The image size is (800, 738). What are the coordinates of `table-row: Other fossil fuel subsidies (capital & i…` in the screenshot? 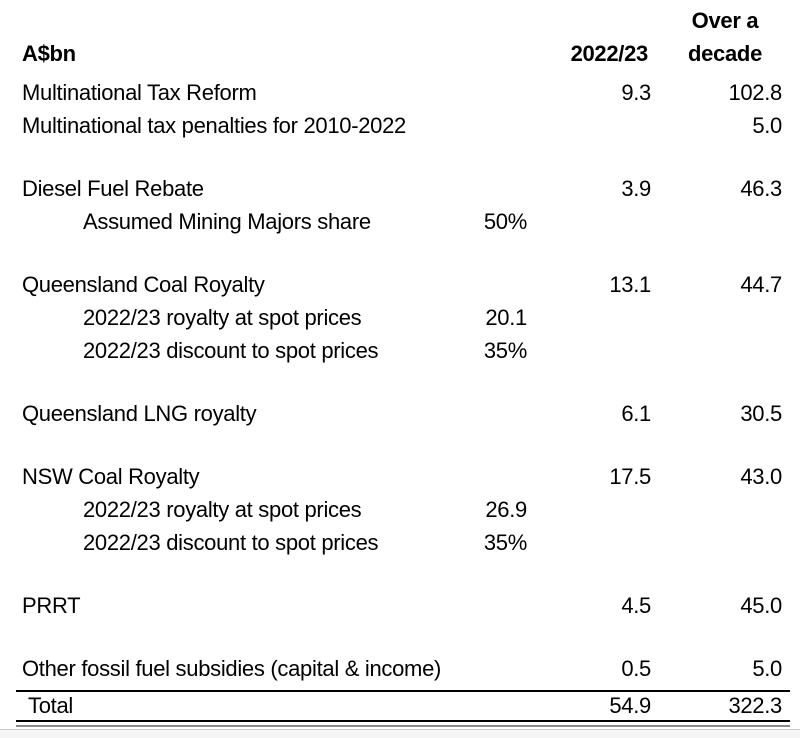 It's located at (400, 668).